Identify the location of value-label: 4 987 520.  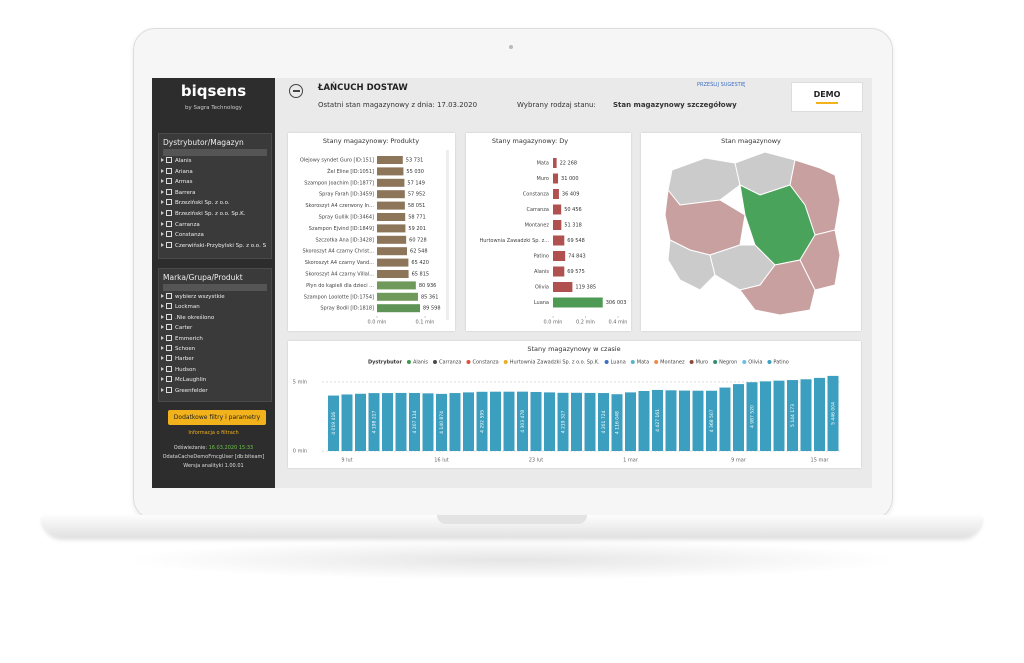
(753, 416).